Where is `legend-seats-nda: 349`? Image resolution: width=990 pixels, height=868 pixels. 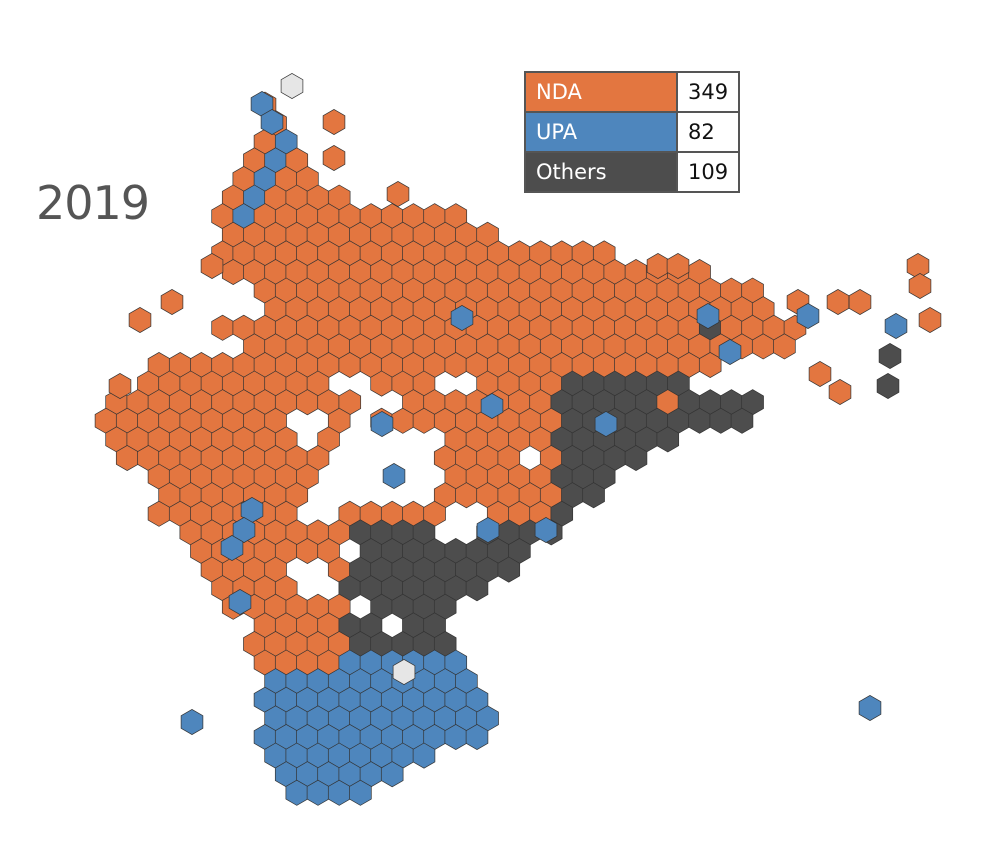 legend-seats-nda: 349 is located at coordinates (708, 92).